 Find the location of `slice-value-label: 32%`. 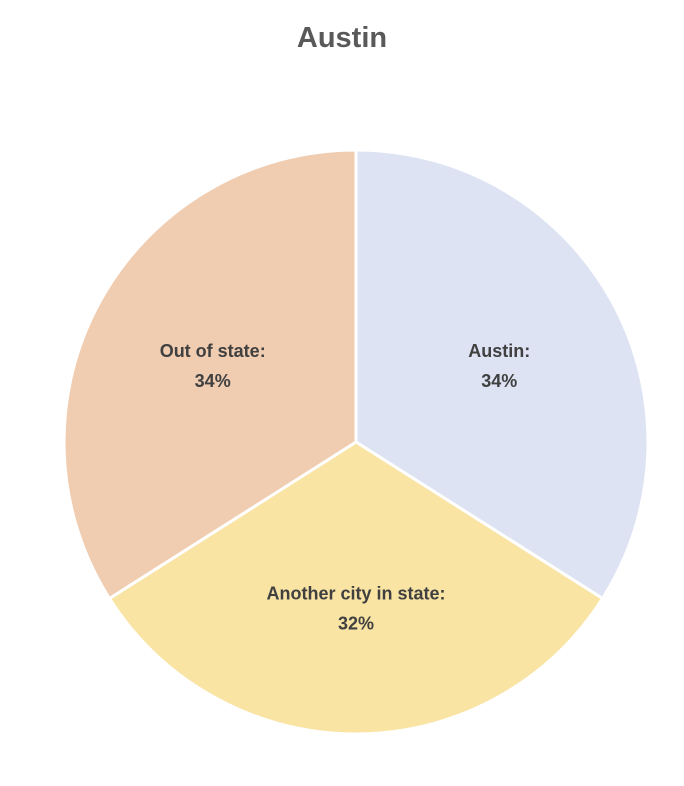

slice-value-label: 32% is located at coordinates (356, 624).